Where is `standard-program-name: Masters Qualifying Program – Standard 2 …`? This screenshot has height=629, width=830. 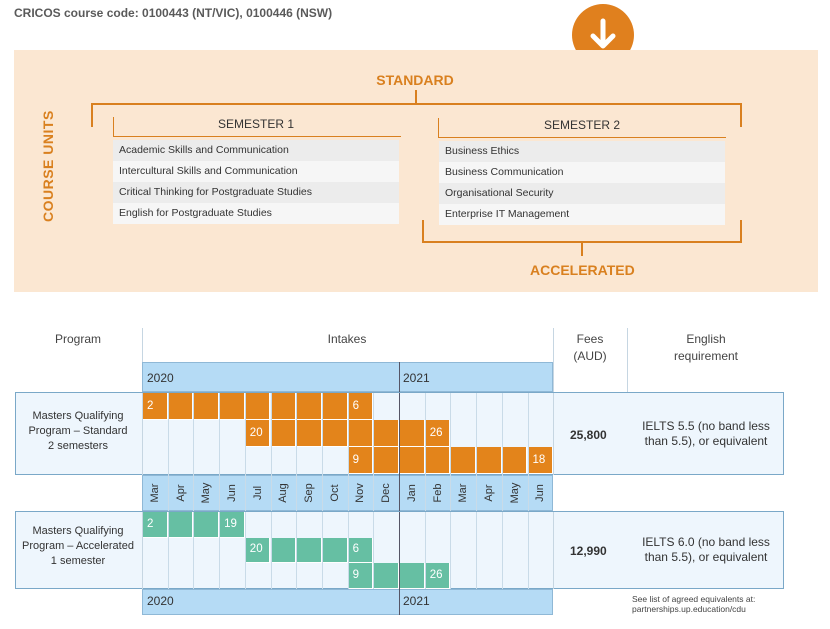 standard-program-name: Masters Qualifying Program – Standard 2 … is located at coordinates (78, 431).